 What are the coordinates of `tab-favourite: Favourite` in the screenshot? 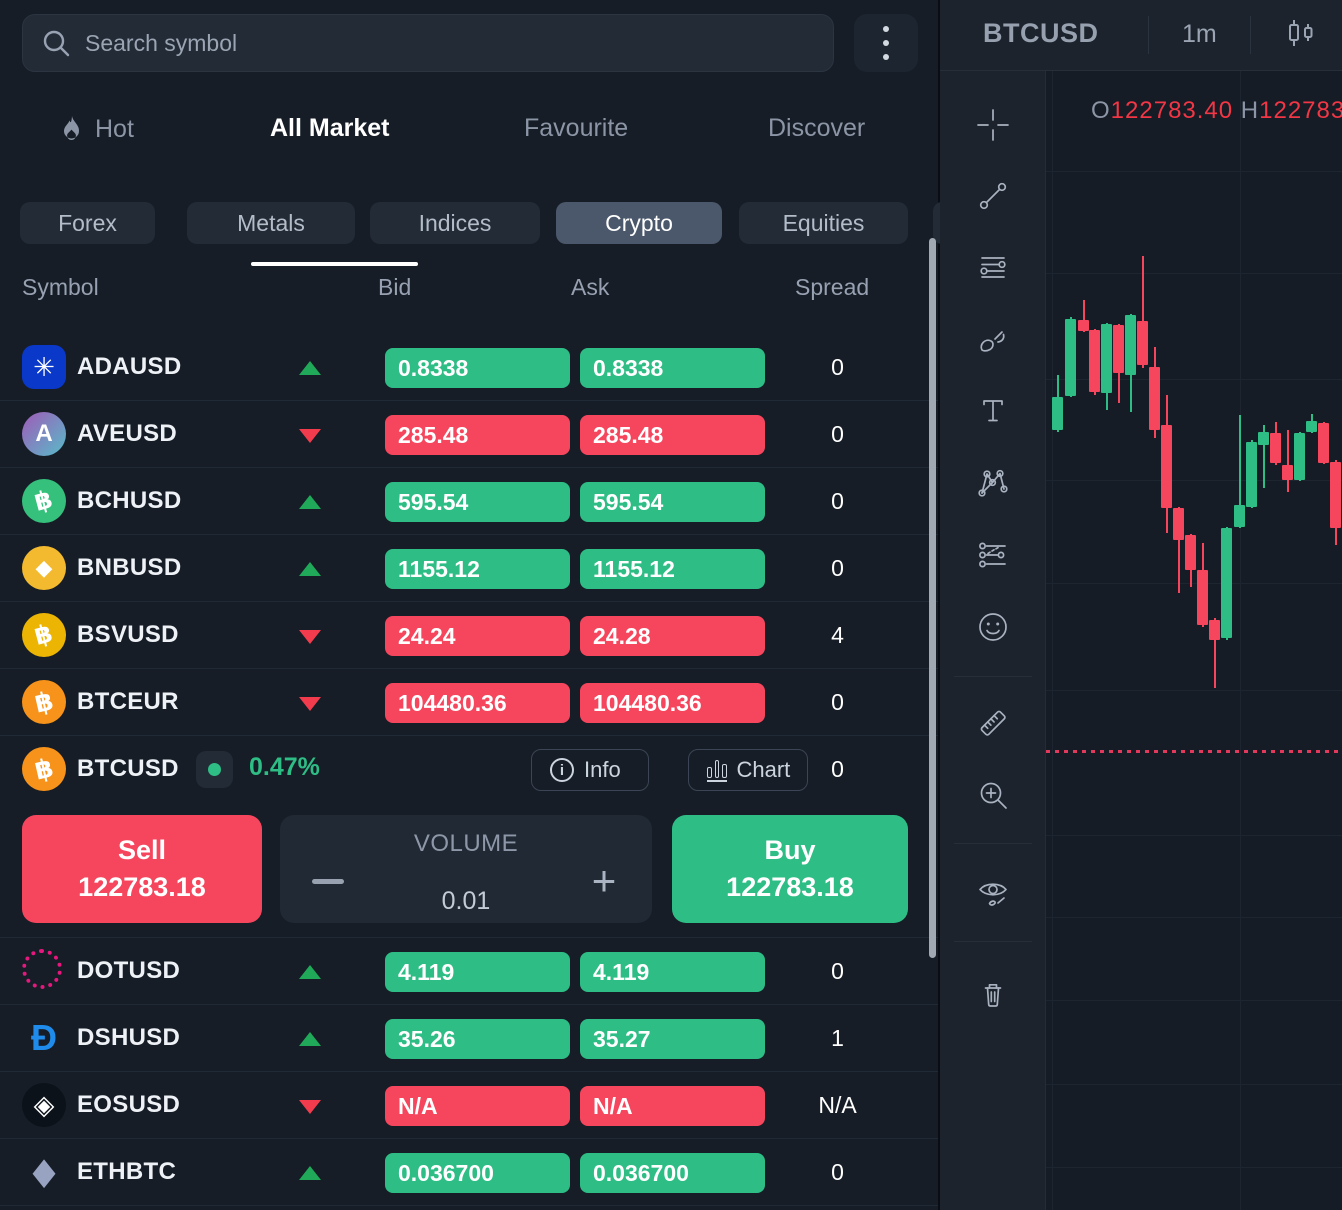 It's located at (576, 128).